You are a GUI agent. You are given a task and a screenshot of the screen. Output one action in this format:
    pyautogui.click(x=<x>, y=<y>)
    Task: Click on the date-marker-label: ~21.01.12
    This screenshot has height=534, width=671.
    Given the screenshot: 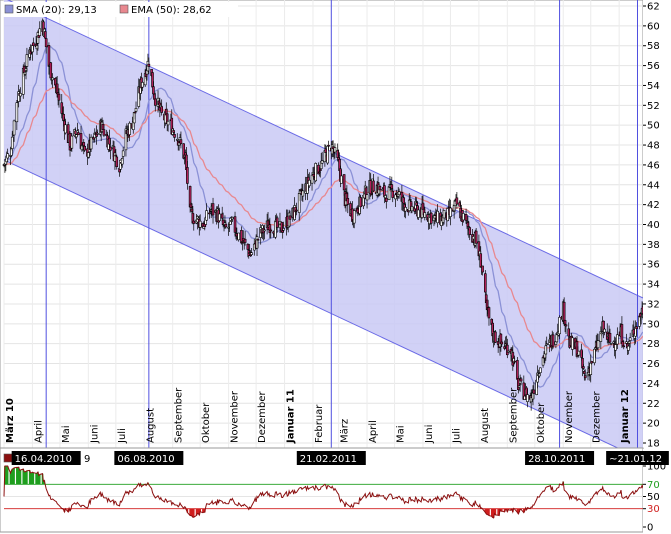 What is the action you would take?
    pyautogui.click(x=635, y=459)
    